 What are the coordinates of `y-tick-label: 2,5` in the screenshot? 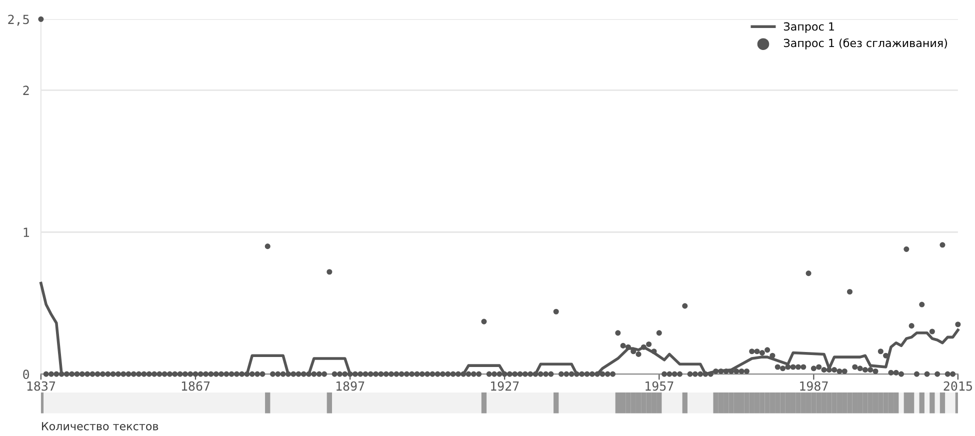 It's located at (18, 20).